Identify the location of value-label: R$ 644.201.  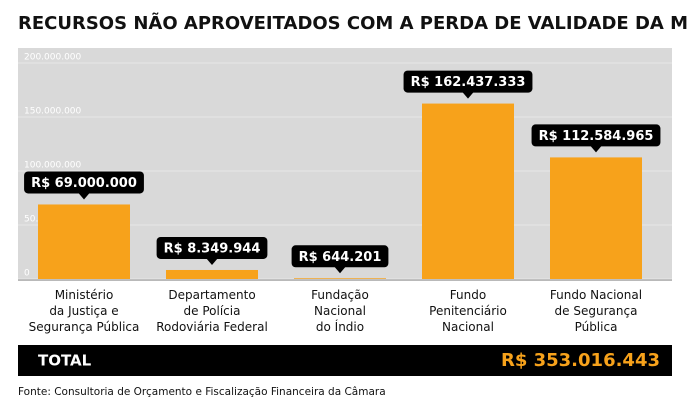
(340, 257).